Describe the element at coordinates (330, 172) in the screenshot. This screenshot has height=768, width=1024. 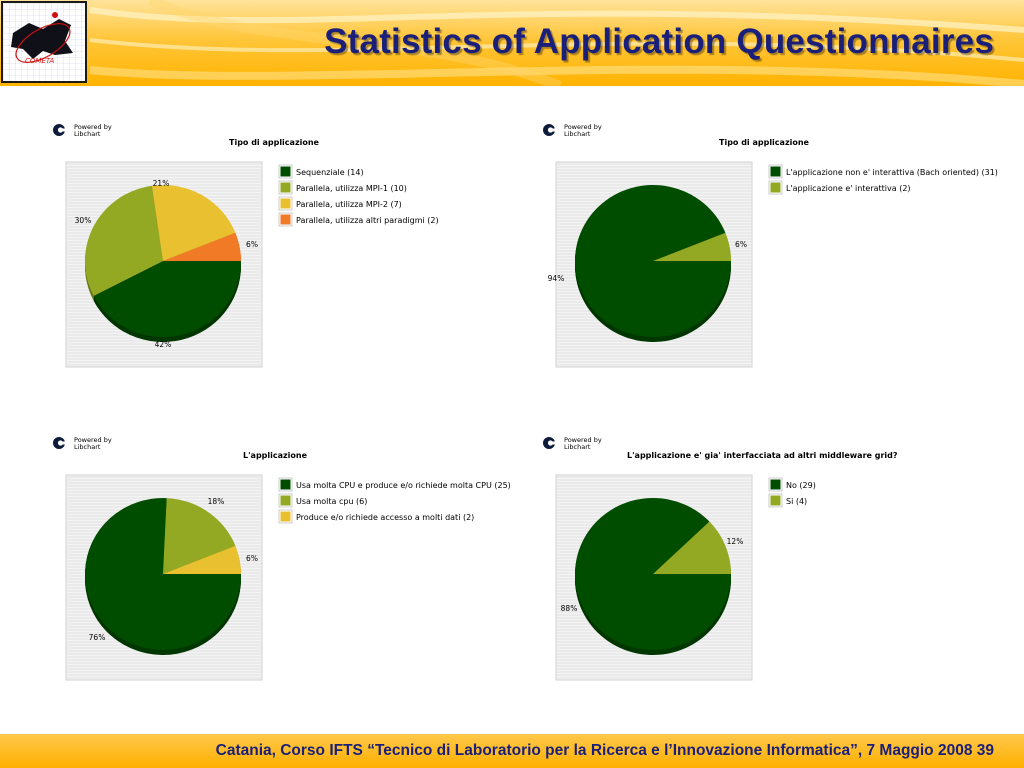
I see `legend-label: Sequenziale (14)` at that location.